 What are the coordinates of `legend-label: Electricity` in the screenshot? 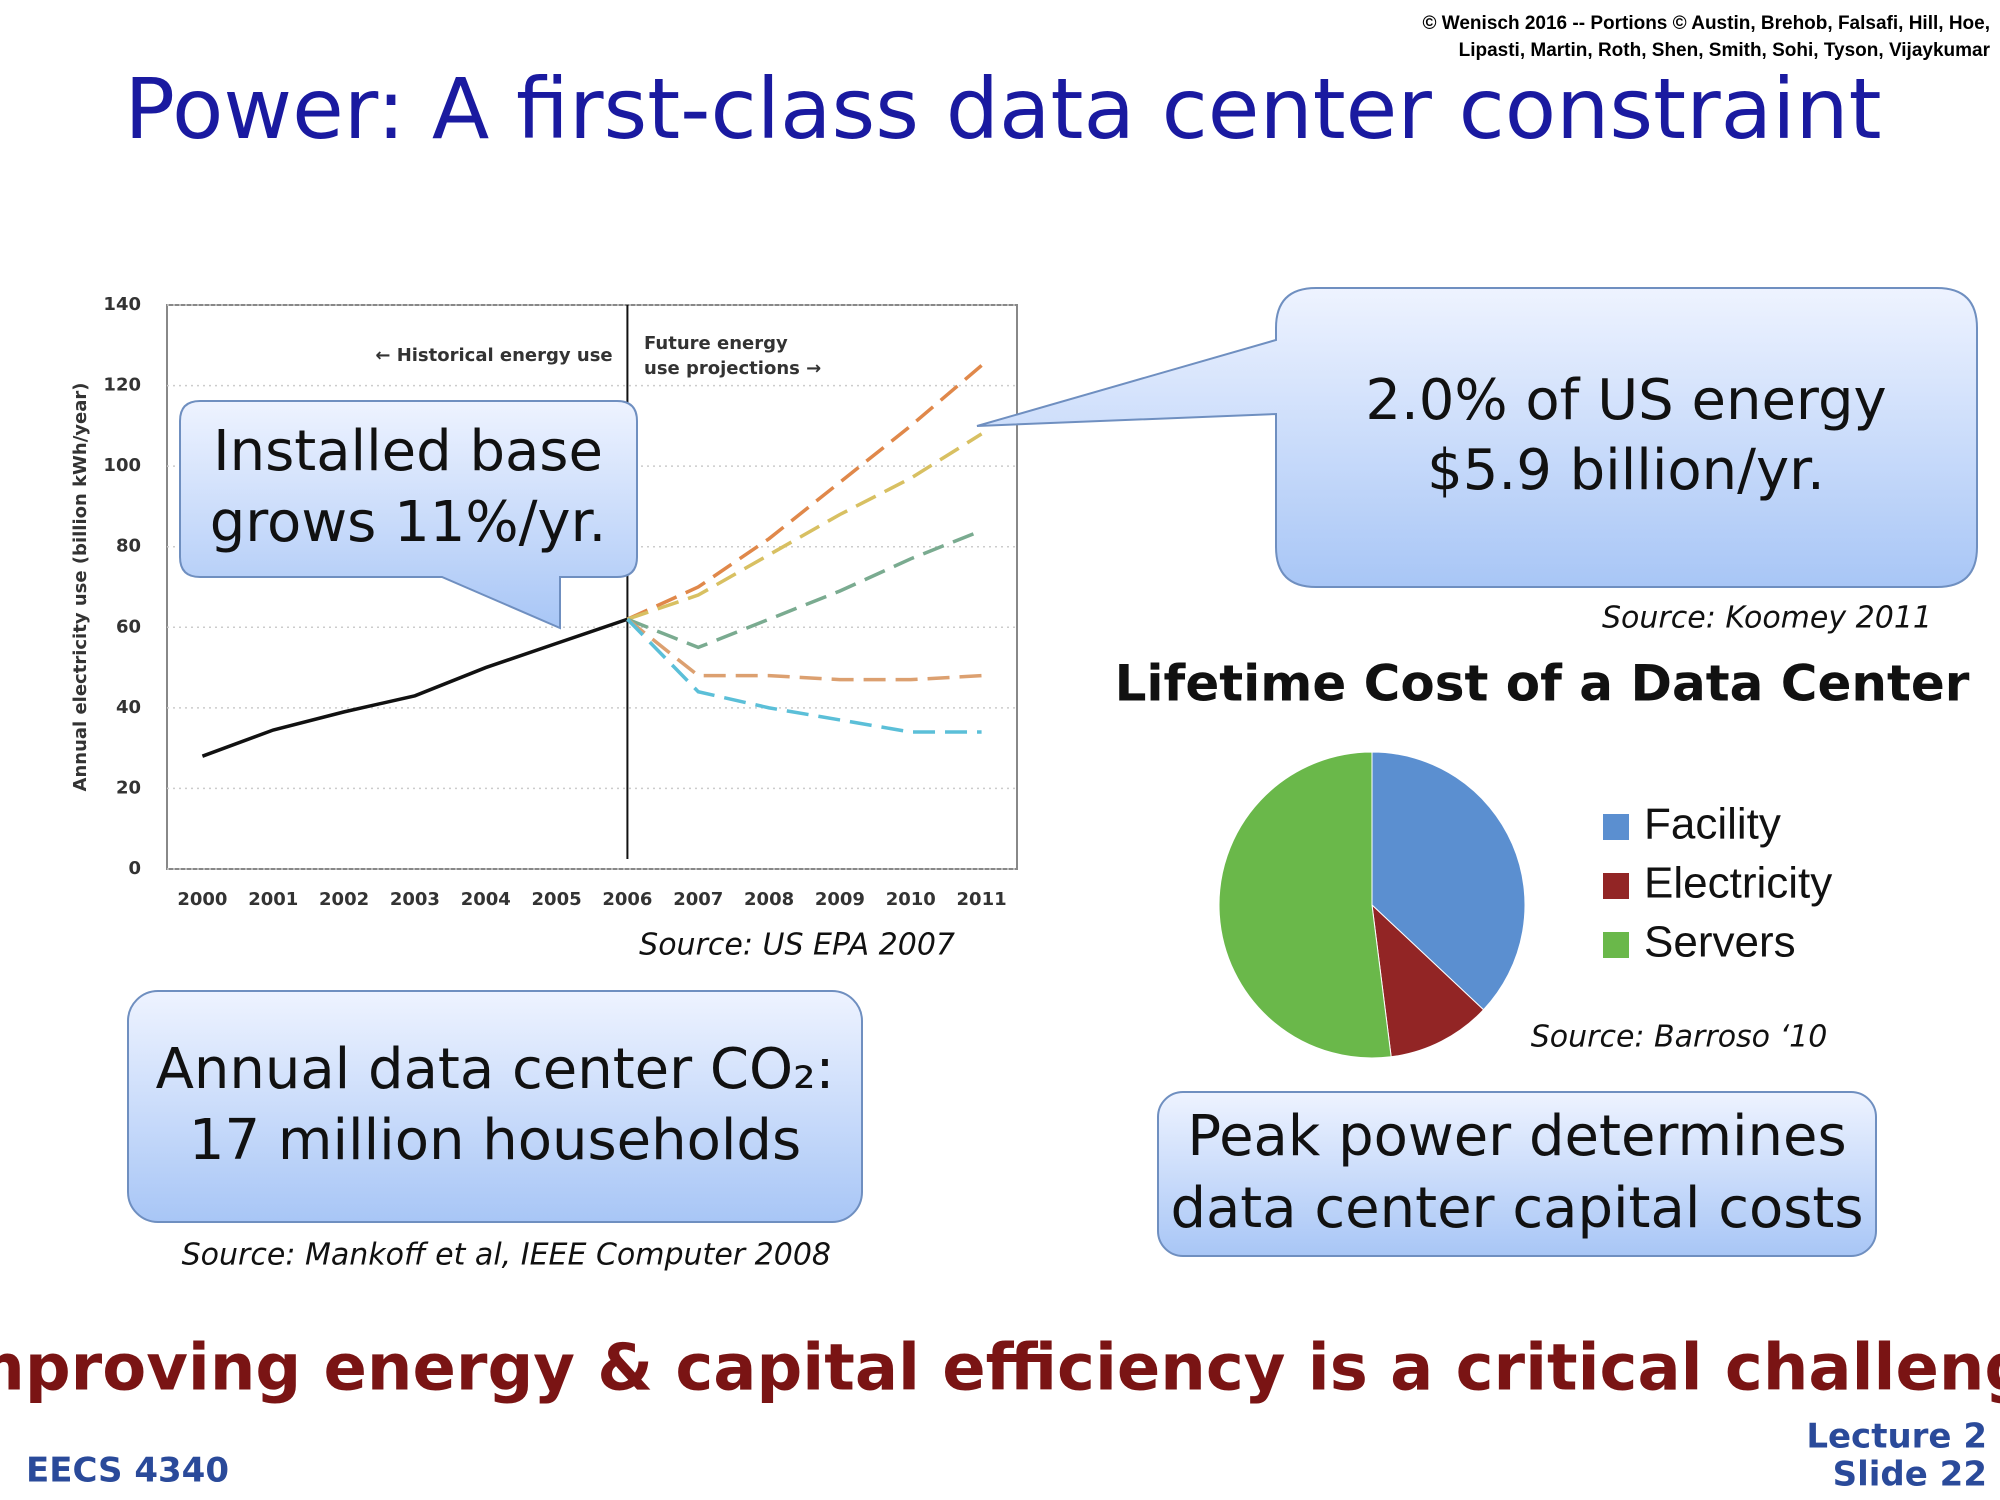 It's located at (1738, 883).